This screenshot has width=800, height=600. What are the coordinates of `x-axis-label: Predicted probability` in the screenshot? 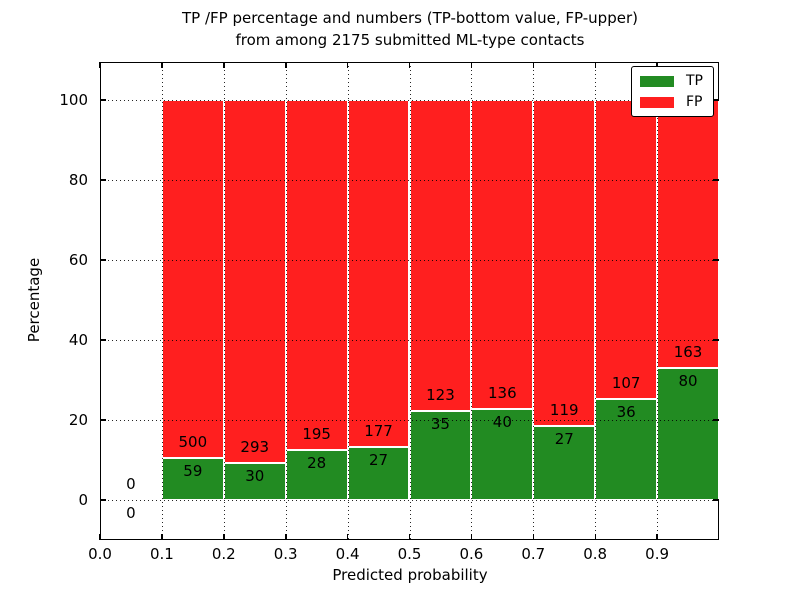 It's located at (410, 575).